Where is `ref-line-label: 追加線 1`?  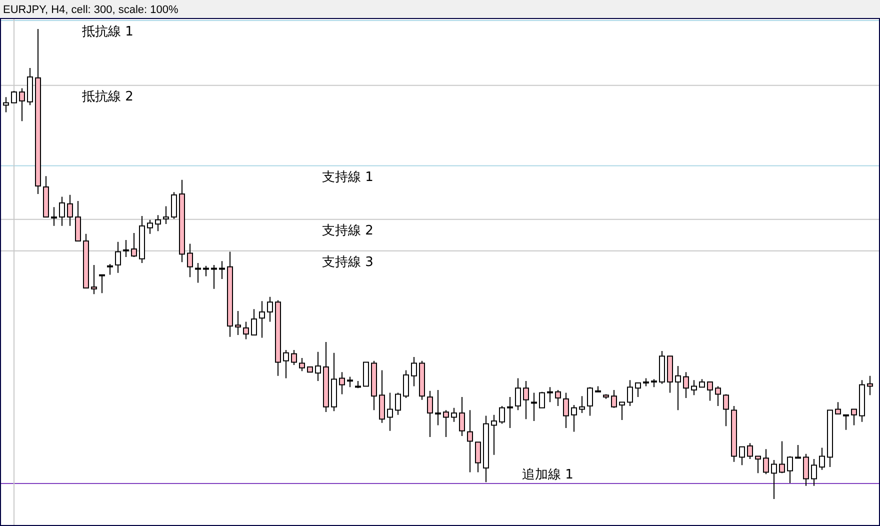 ref-line-label: 追加線 1 is located at coordinates (548, 474).